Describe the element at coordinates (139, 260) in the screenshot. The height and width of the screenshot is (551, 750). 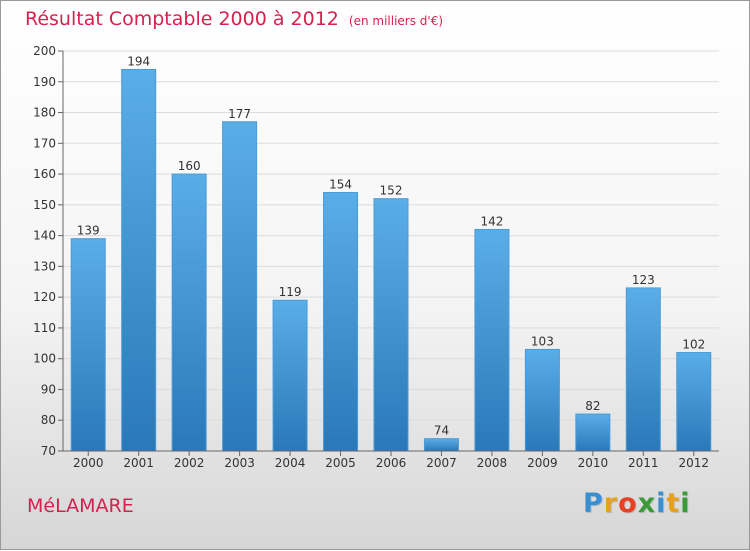
I see `bar-2001` at that location.